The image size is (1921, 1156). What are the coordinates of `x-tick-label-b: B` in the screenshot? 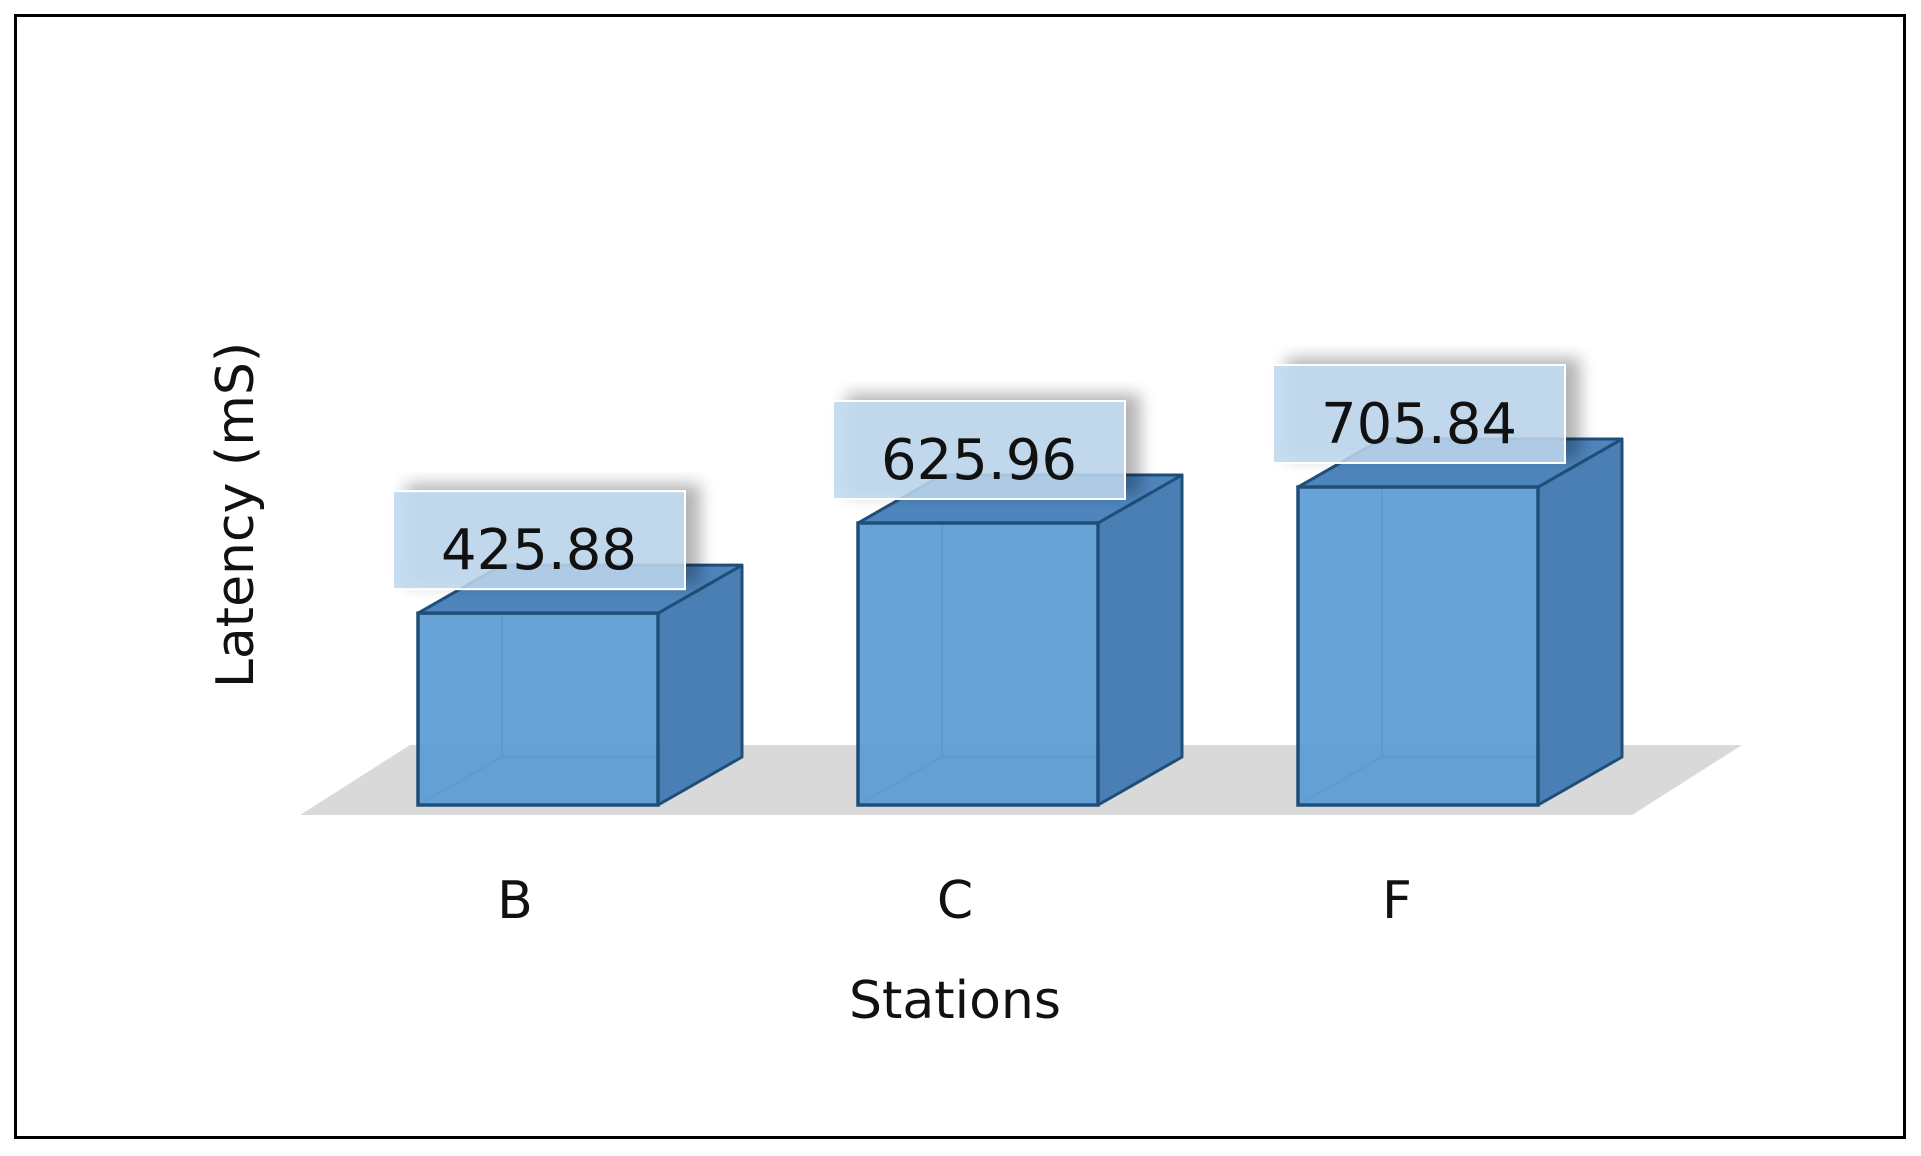 It's located at (515, 901).